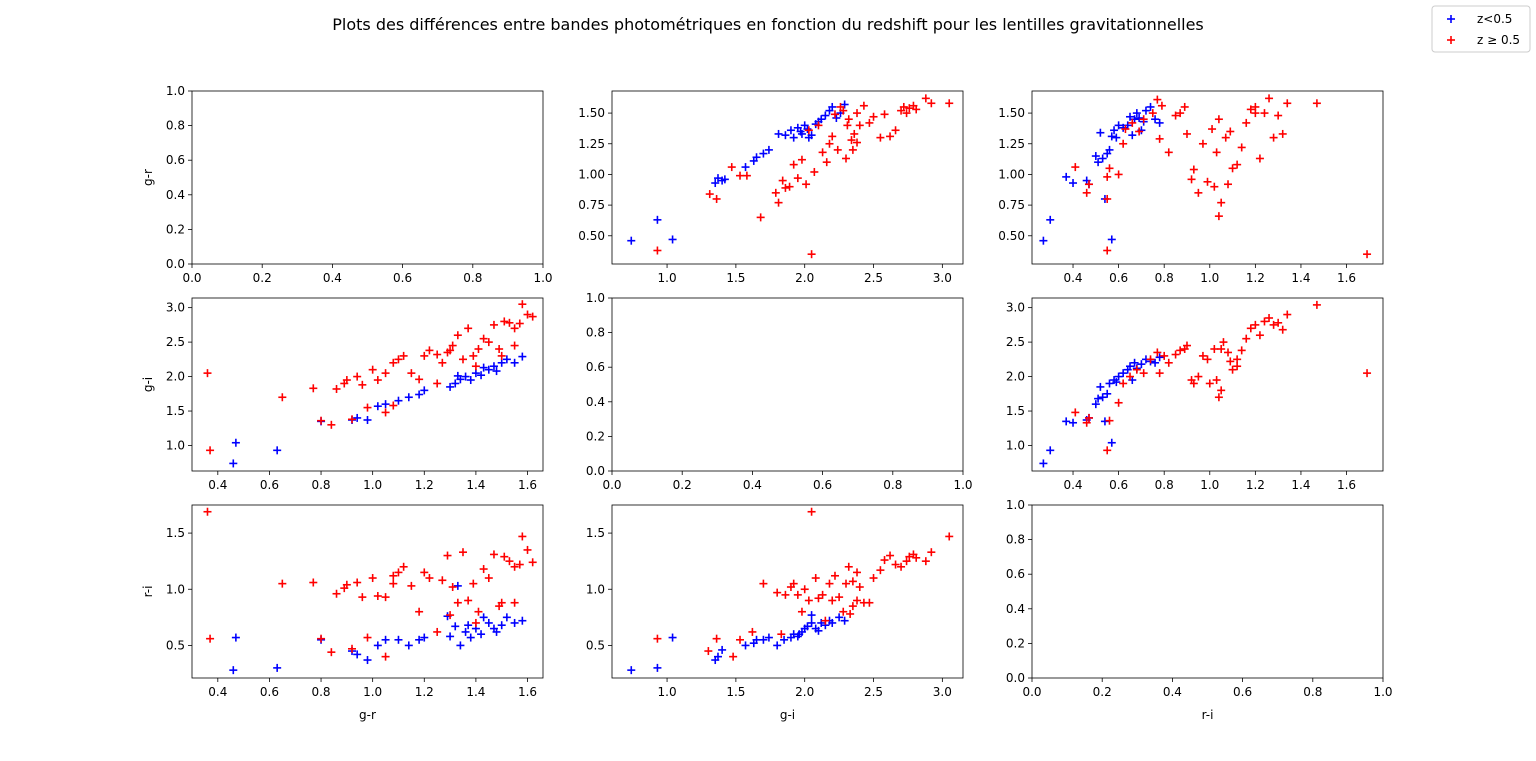  Describe the element at coordinates (771, 187) in the screenshot. I see `subplot-1-2: 1.0 1.5 2.0 2.5 3.0 0.50 0.75 1.00 1.25 1.50` at that location.